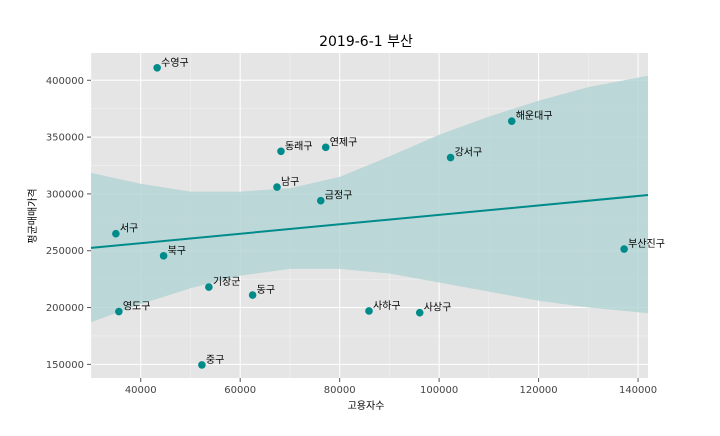  I want to click on point-label: 연제구, so click(344, 142).